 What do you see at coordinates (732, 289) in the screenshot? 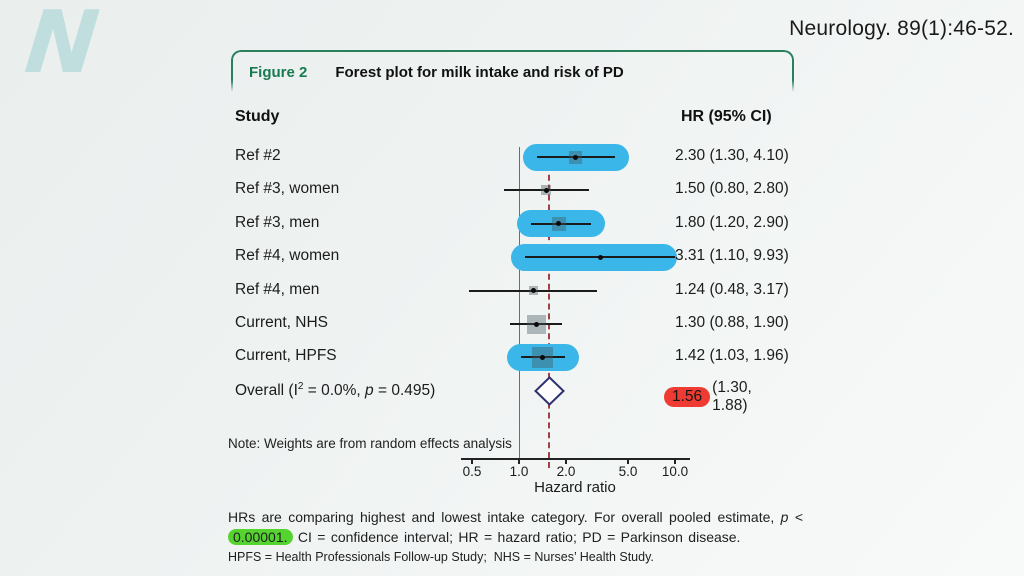
I see `hr-ci-value: 1.24 (0.48, 3.17)` at bounding box center [732, 289].